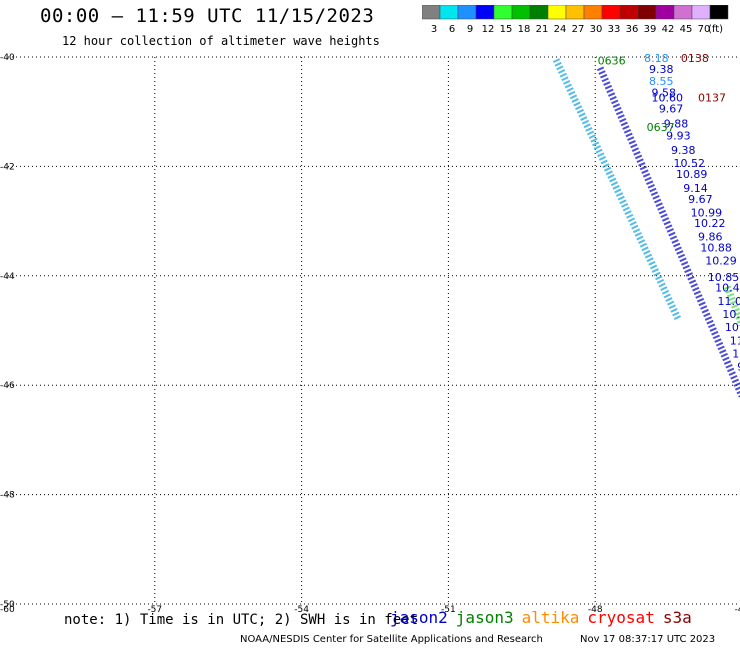 The height and width of the screenshot is (650, 740). What do you see at coordinates (716, 247) in the screenshot?
I see `wave-height-label: 10.88` at bounding box center [716, 247].